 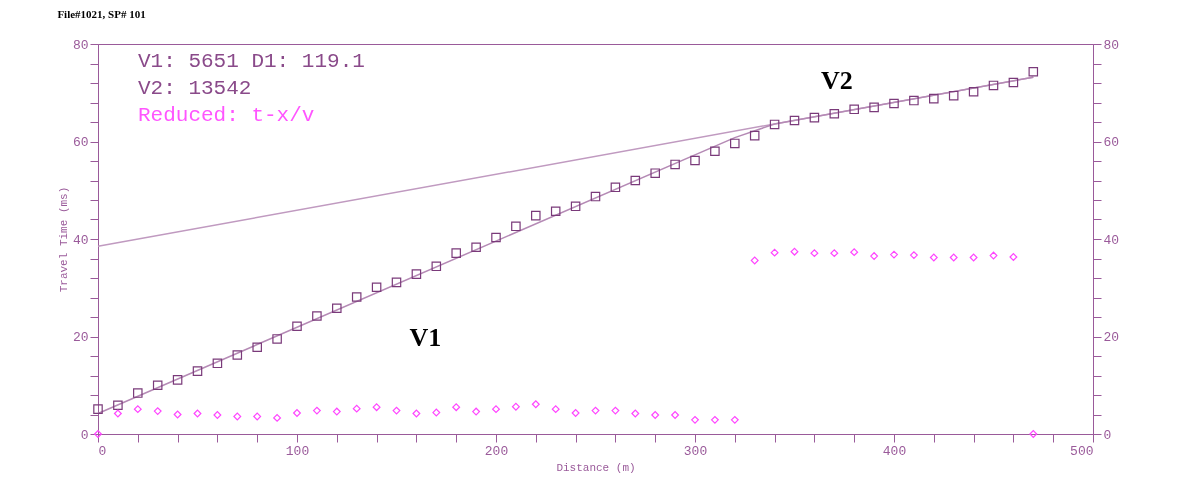 What do you see at coordinates (1082, 451) in the screenshot?
I see `x-tick-label: 500` at bounding box center [1082, 451].